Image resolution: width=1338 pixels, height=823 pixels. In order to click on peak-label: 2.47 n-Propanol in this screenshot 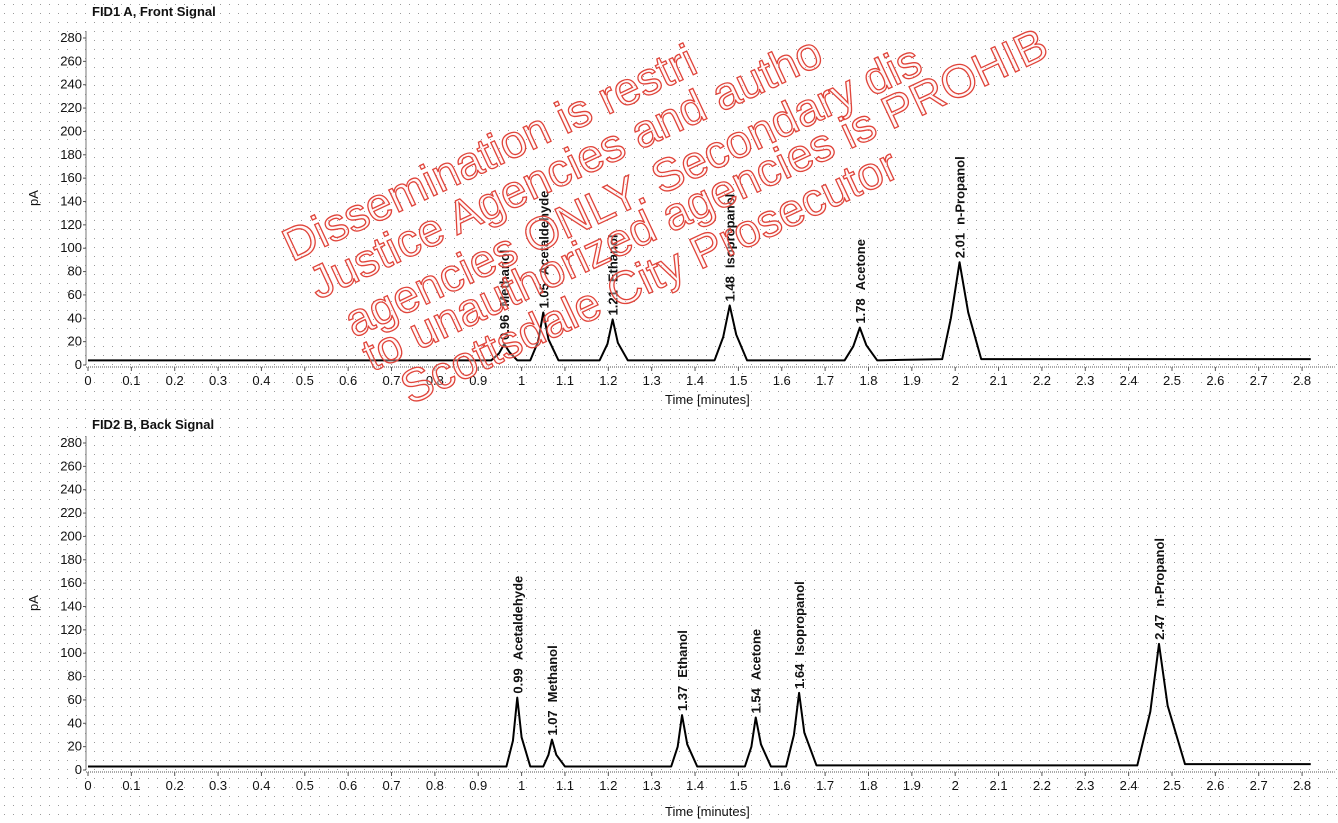, I will do `click(1159, 589)`.